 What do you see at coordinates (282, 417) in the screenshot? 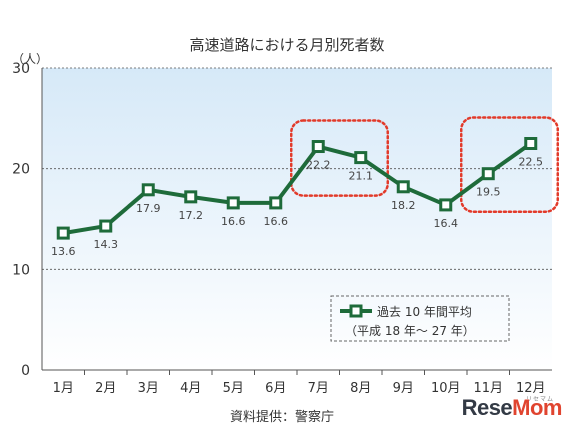
I see `source-label: 資料提供：警察庁` at bounding box center [282, 417].